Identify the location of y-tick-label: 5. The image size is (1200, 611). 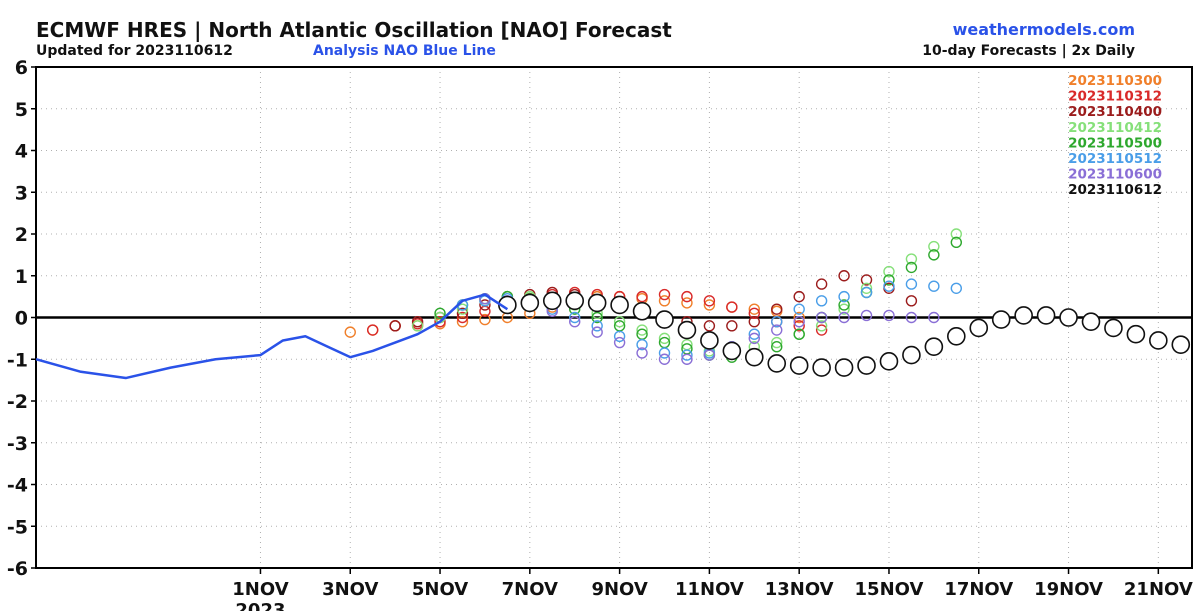
(21, 110).